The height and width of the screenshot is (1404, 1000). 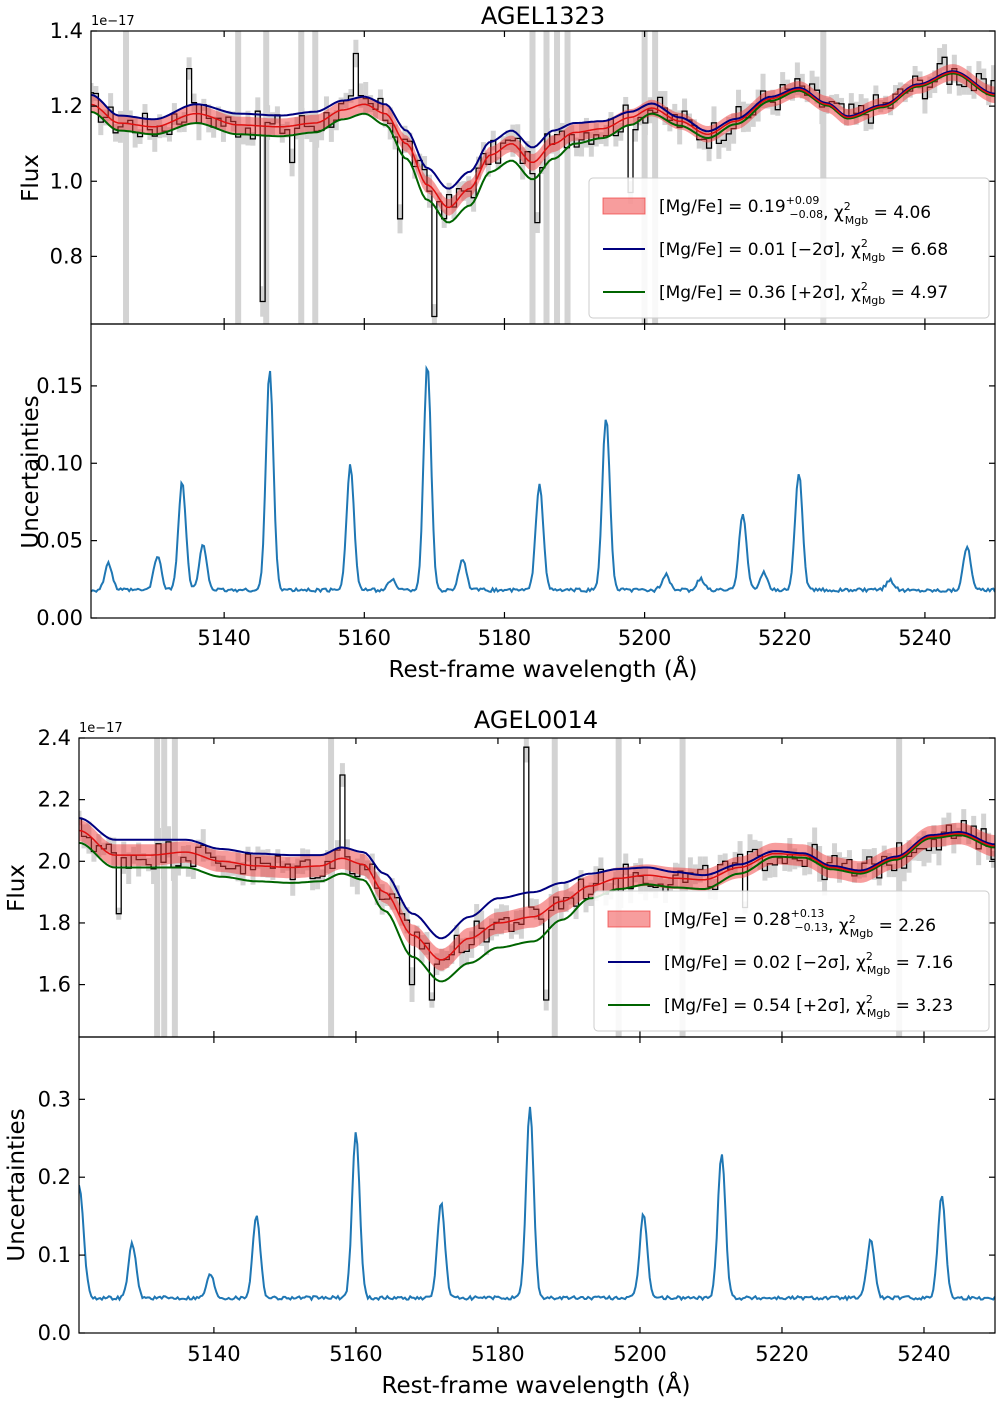 What do you see at coordinates (54, 923) in the screenshot?
I see `y-tick-label: 1.8` at bounding box center [54, 923].